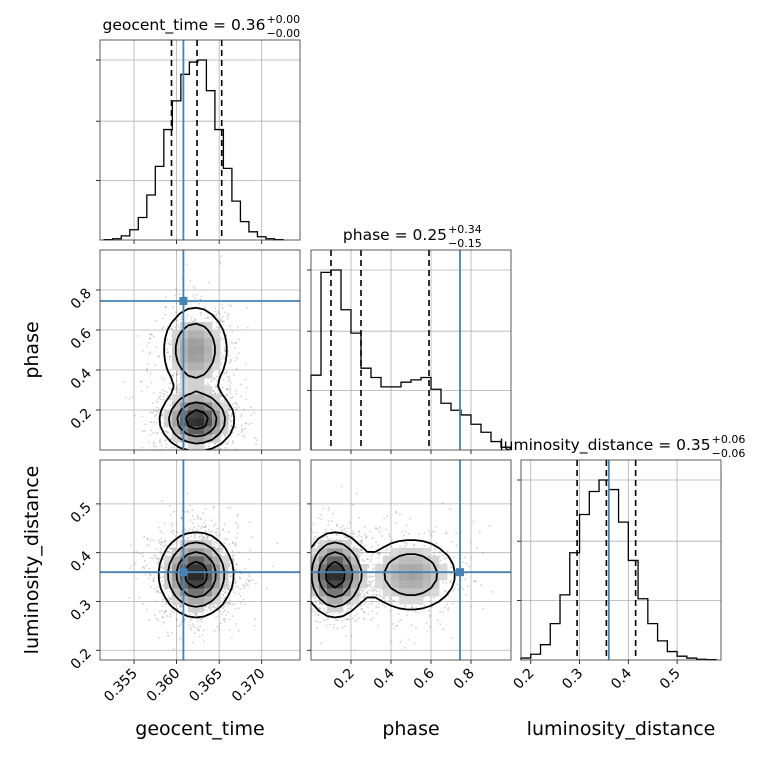 The height and width of the screenshot is (760, 760). I want to click on title-error-plus: +0.00, so click(283, 19).